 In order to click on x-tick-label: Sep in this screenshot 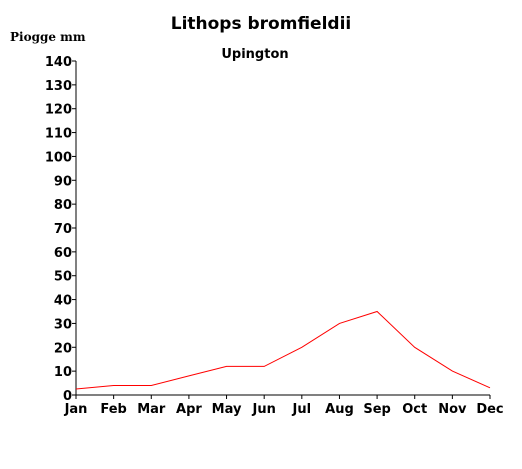, I will do `click(377, 409)`.